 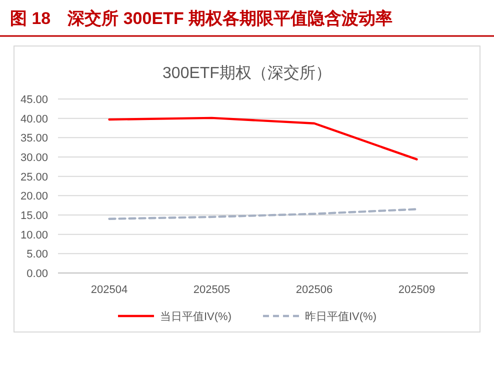 What do you see at coordinates (34, 158) in the screenshot?
I see `y-tick-label: 30.00` at bounding box center [34, 158].